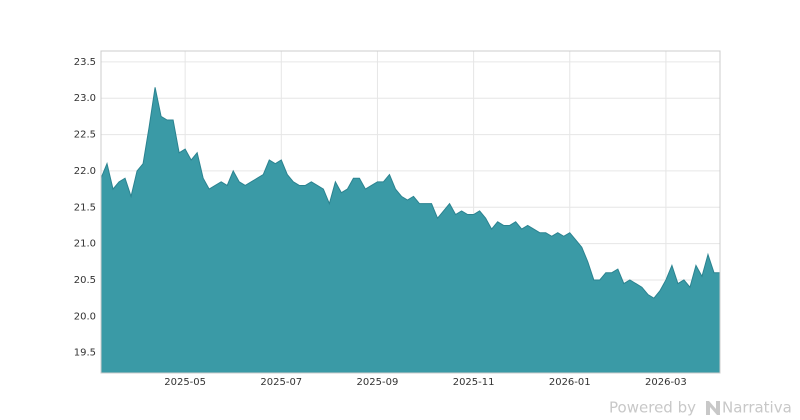 The width and height of the screenshot is (800, 420). Describe the element at coordinates (652, 408) in the screenshot. I see `watermark-prefix: Powered by` at that location.